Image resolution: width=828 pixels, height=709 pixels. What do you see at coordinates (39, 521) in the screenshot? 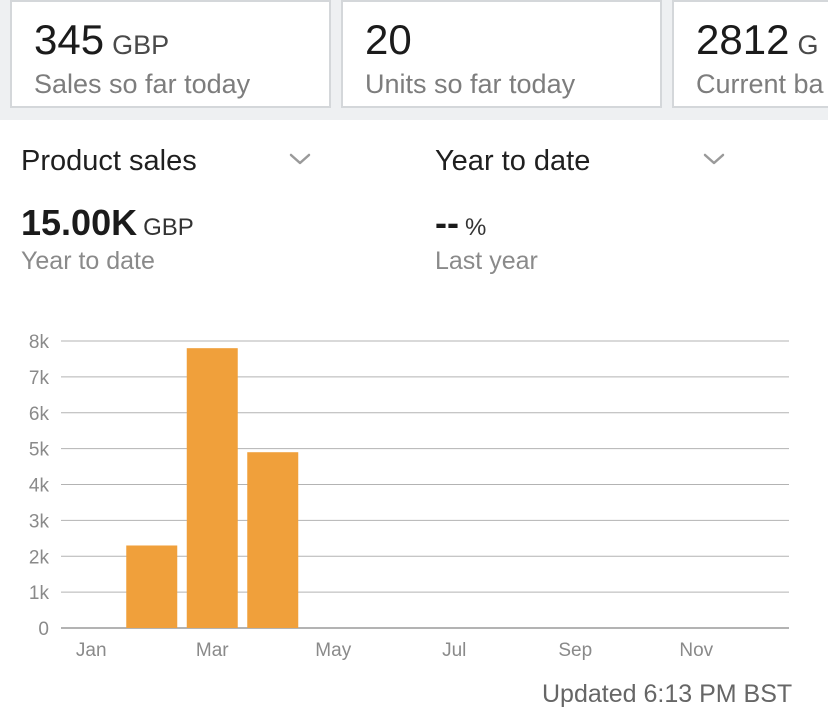
I see `y-tick-label: 3k` at bounding box center [39, 521].